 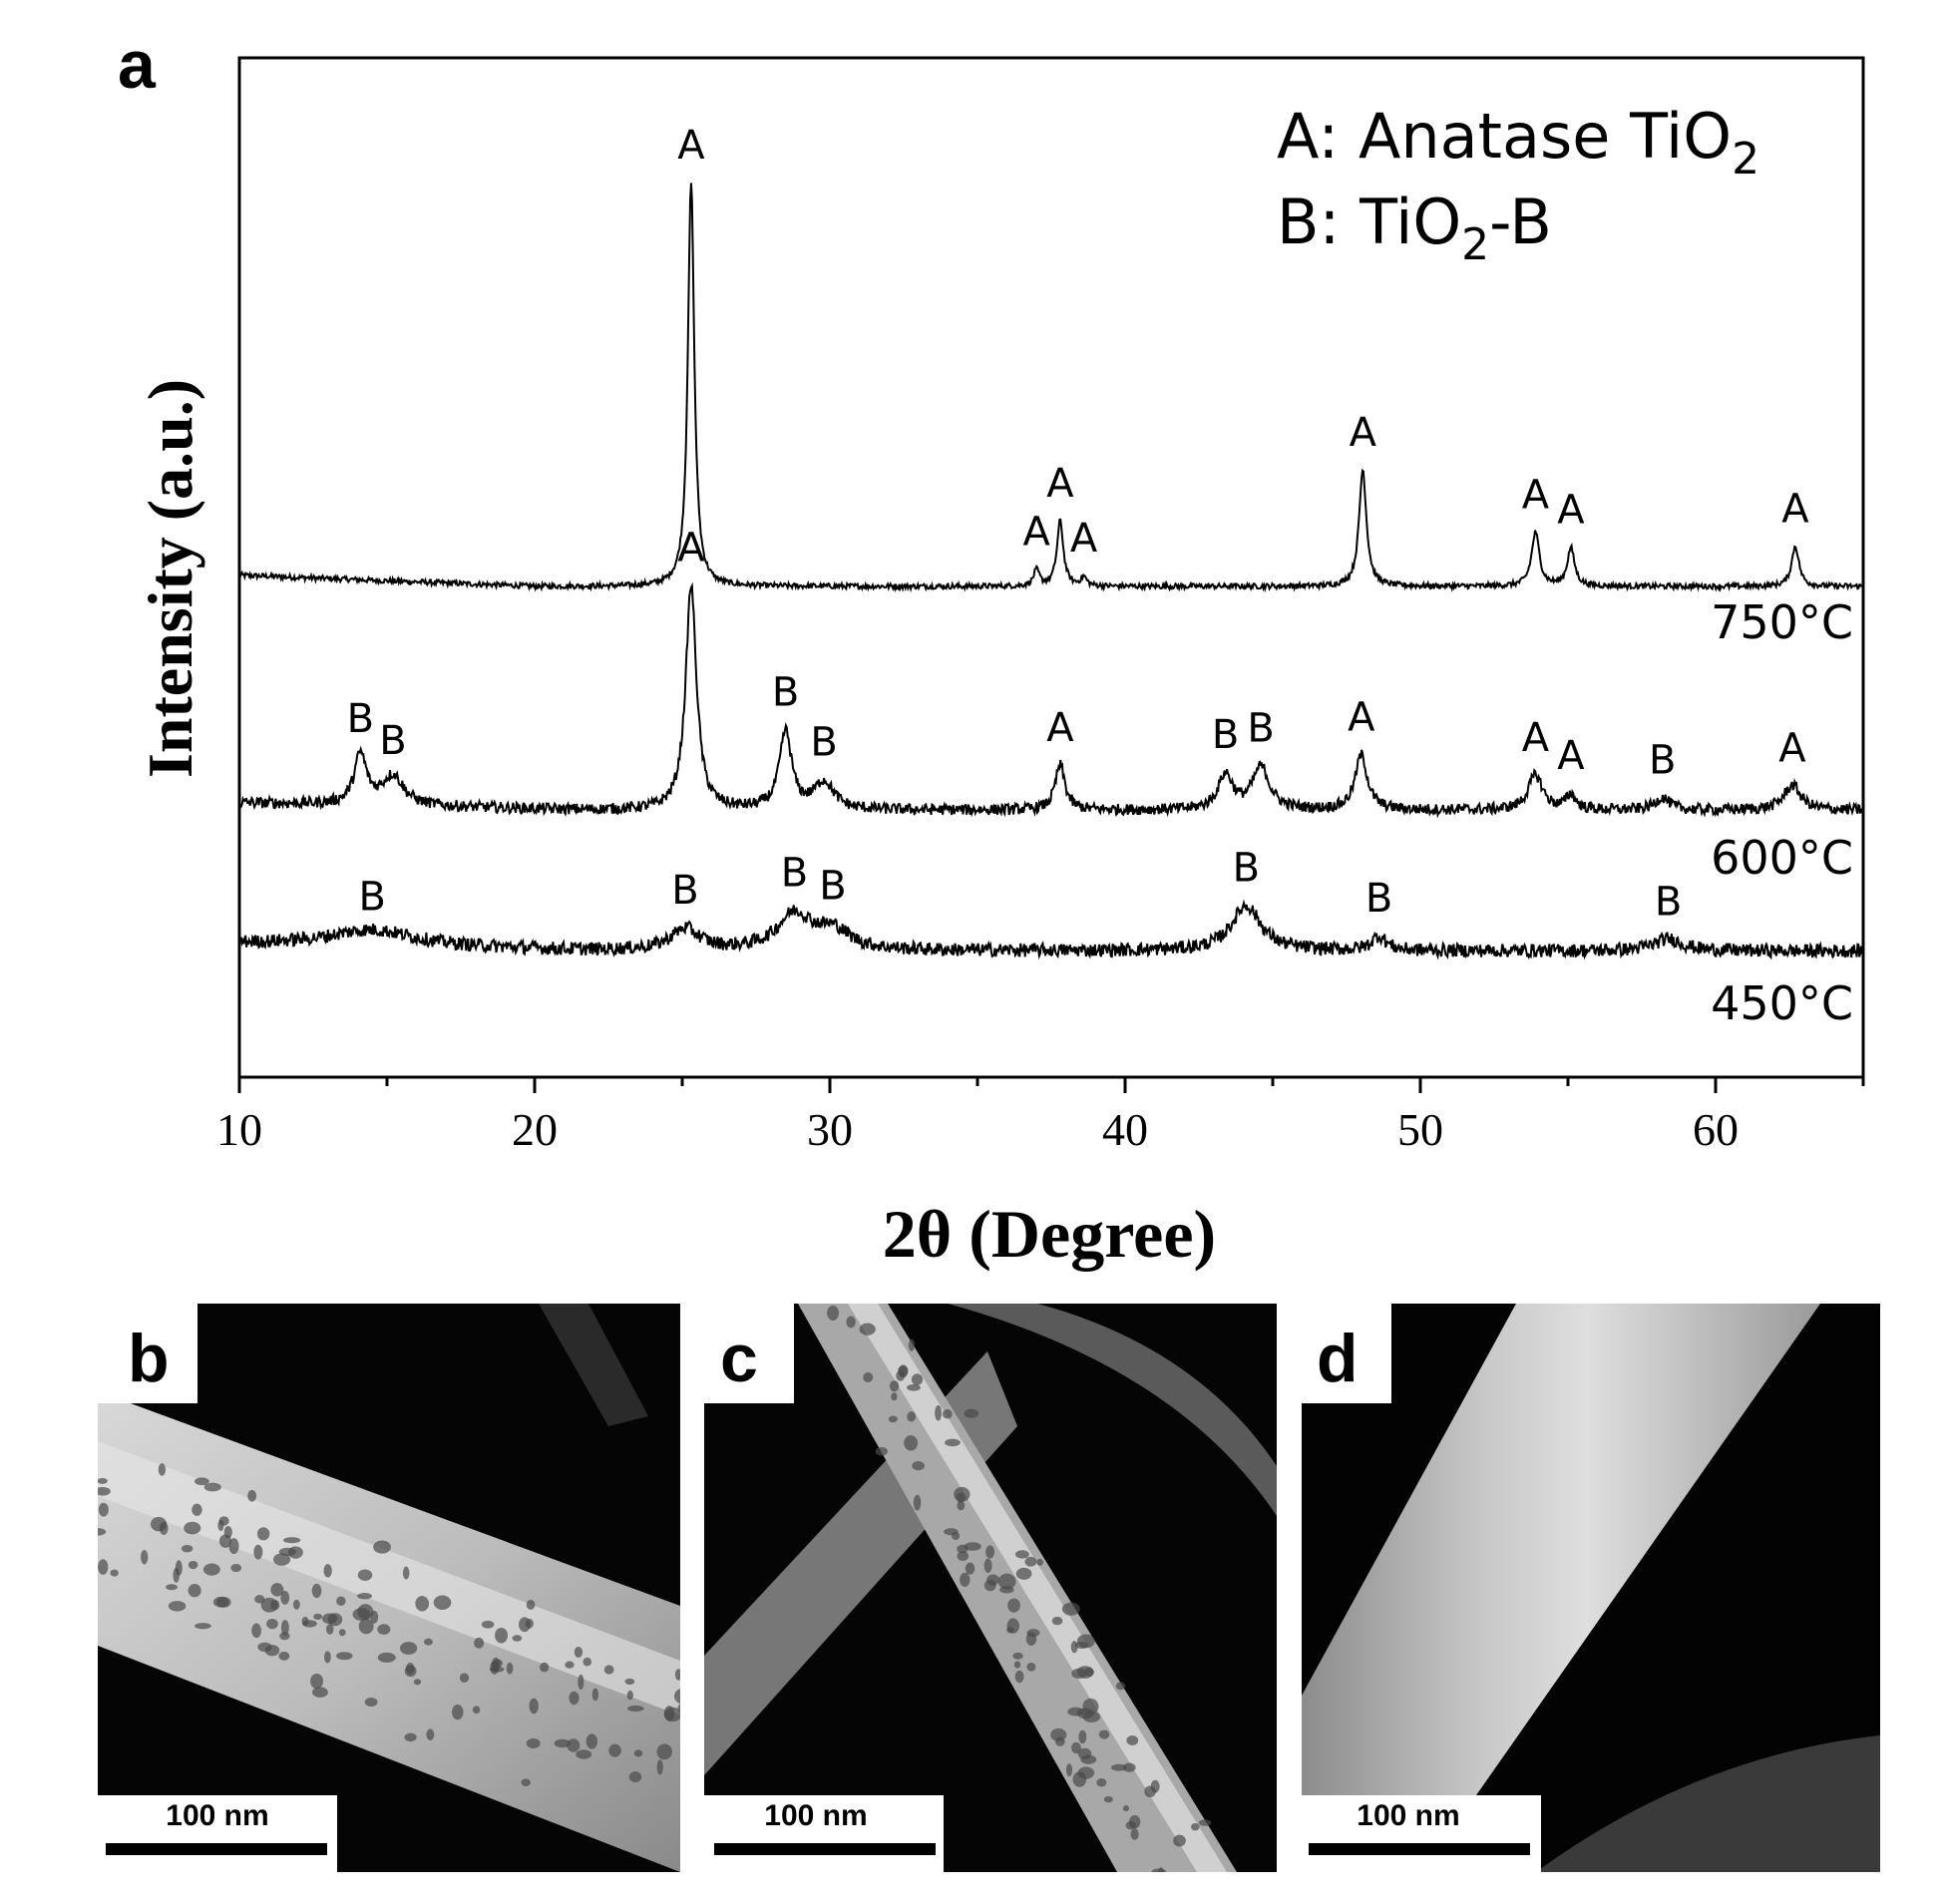 What do you see at coordinates (1782, 622) in the screenshot?
I see `series-label: 750°C` at bounding box center [1782, 622].